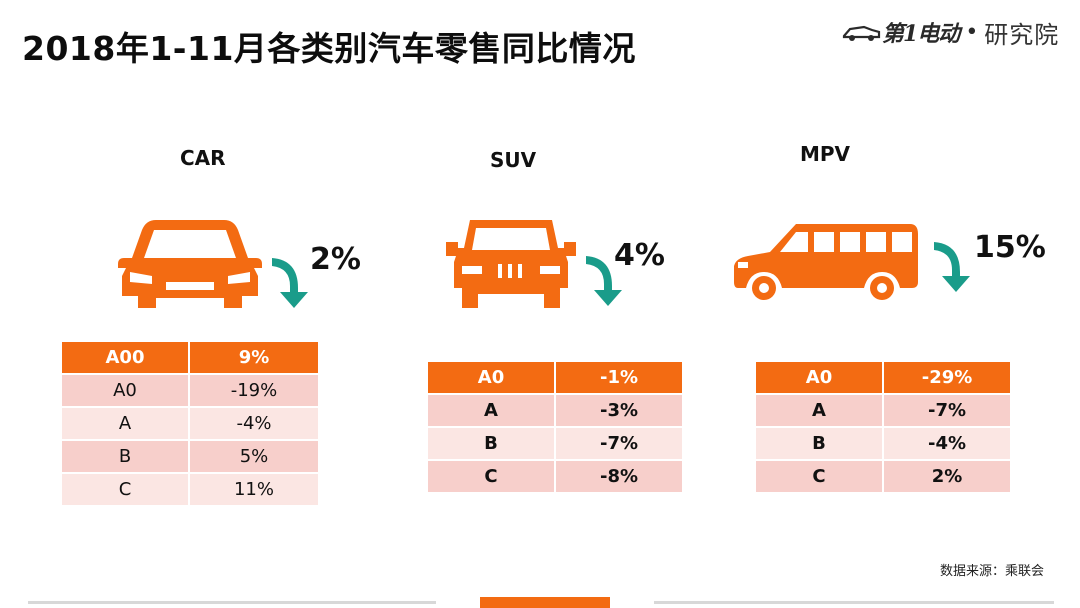 Image resolution: width=1080 pixels, height=608 pixels. Describe the element at coordinates (190, 264) in the screenshot. I see `sedan-front-icon` at that location.